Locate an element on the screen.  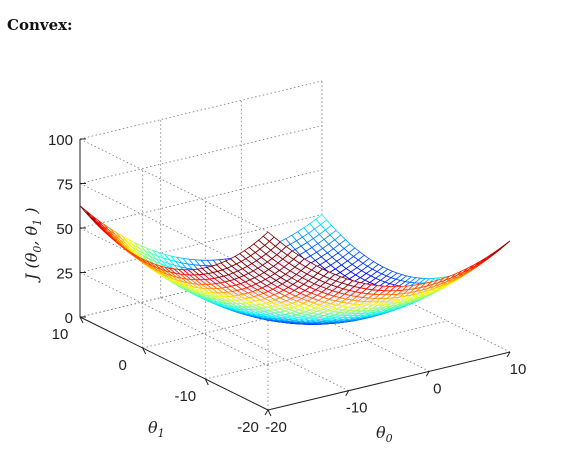
x-tick-label: -20 is located at coordinates (276, 427).